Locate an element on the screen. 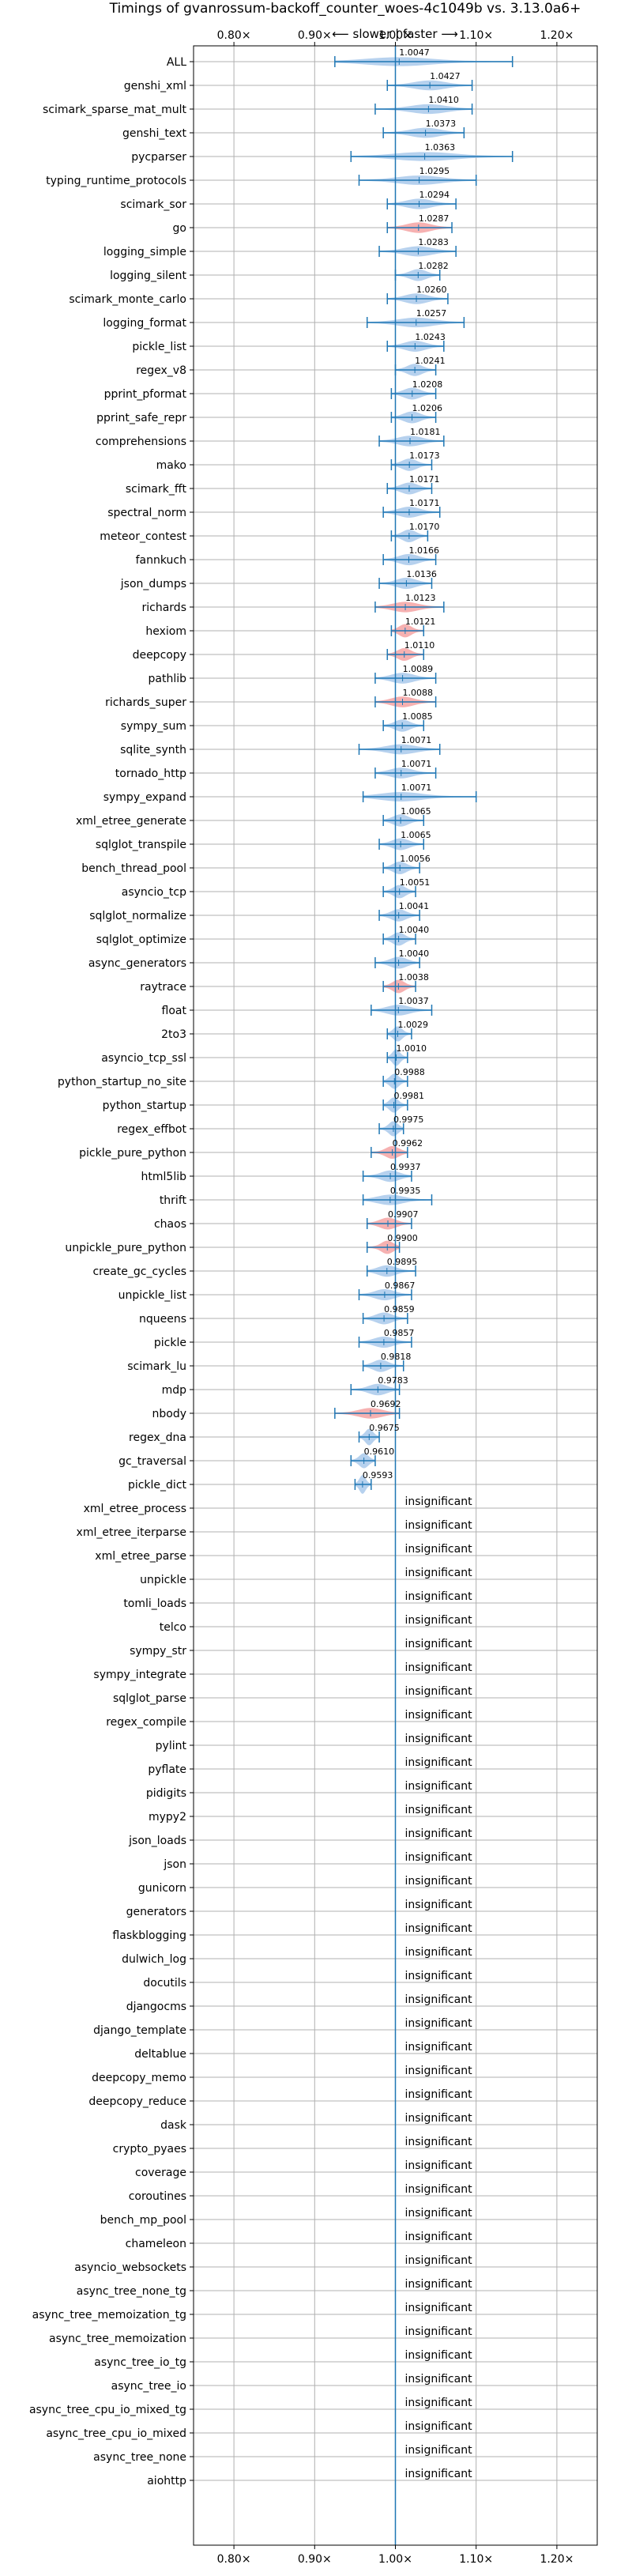  value-label: 1.0166 is located at coordinates (424, 550).